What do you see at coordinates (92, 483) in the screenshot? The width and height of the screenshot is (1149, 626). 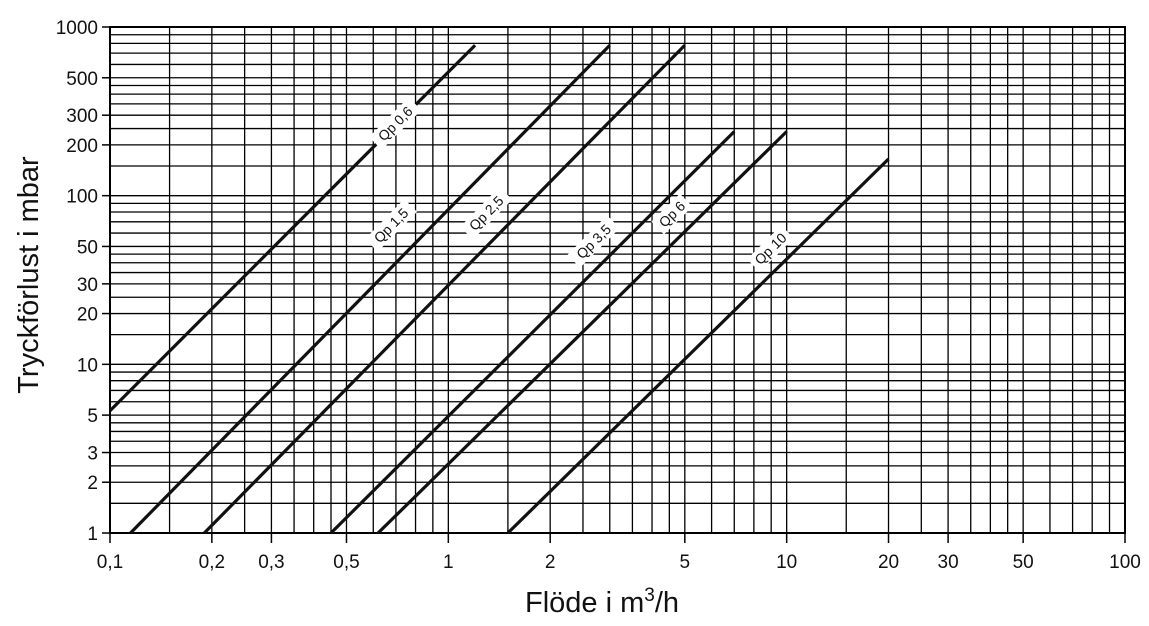 I see `y-tick-label: 2` at bounding box center [92, 483].